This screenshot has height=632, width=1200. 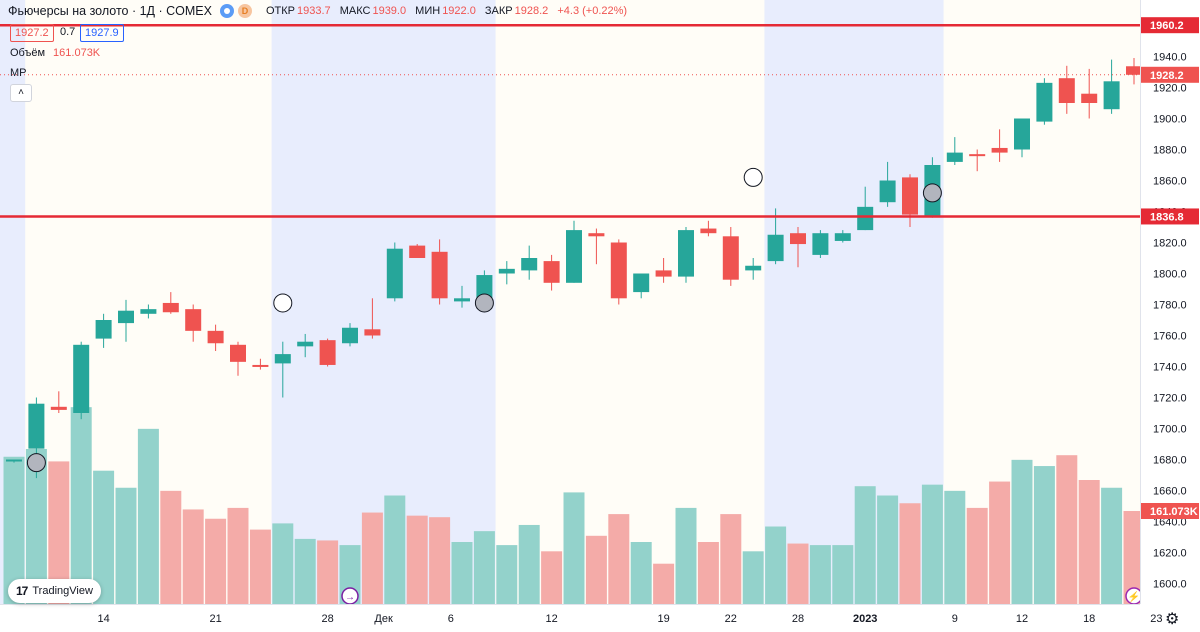 What do you see at coordinates (1156, 619) in the screenshot?
I see `time-tick-label: 23` at bounding box center [1156, 619].